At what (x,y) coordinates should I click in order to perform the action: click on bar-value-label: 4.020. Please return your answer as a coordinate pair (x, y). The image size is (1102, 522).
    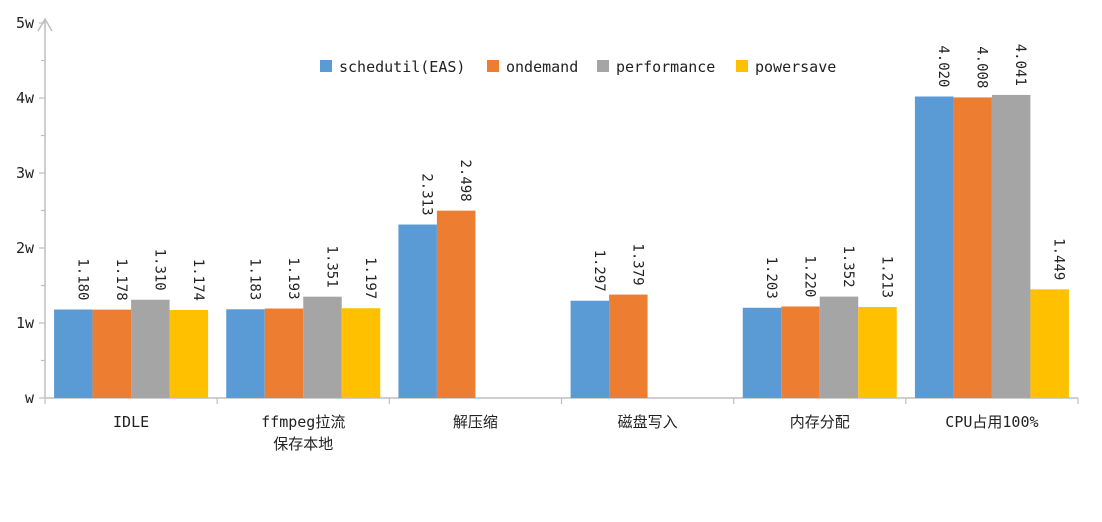
    Looking at the image, I should click on (943, 66).